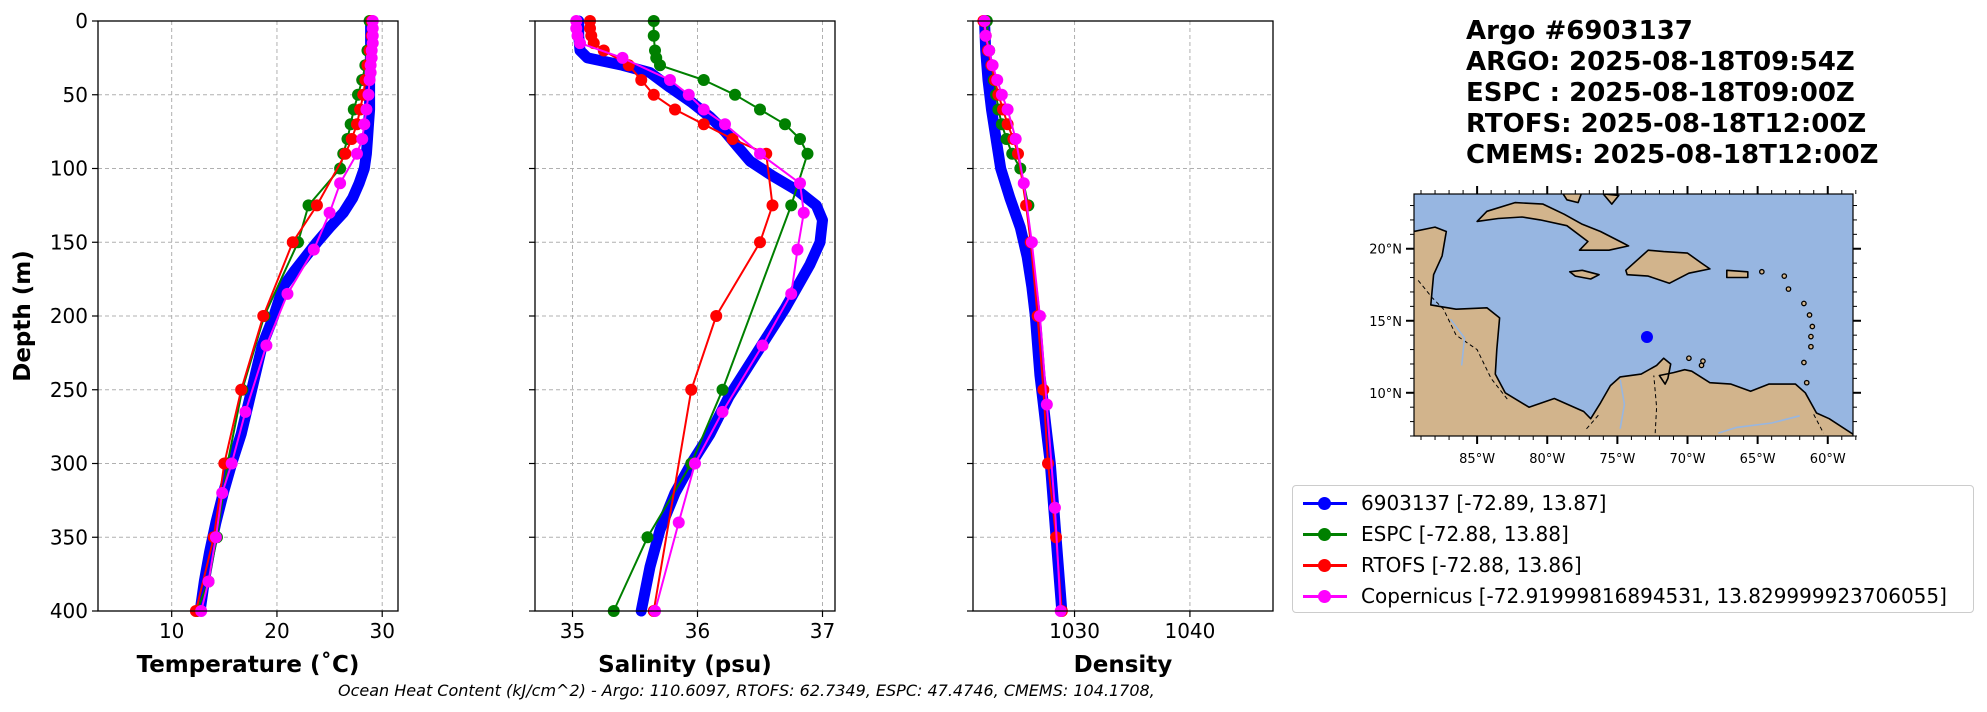  What do you see at coordinates (1737, 274) in the screenshot?
I see `land-puerto-rico` at bounding box center [1737, 274].